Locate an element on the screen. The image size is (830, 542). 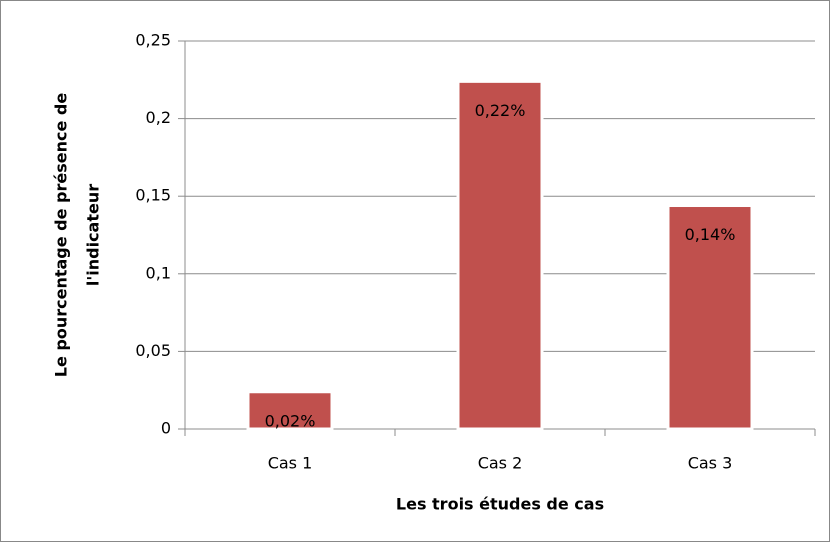
x-tick-label: Cas 3 is located at coordinates (710, 463).